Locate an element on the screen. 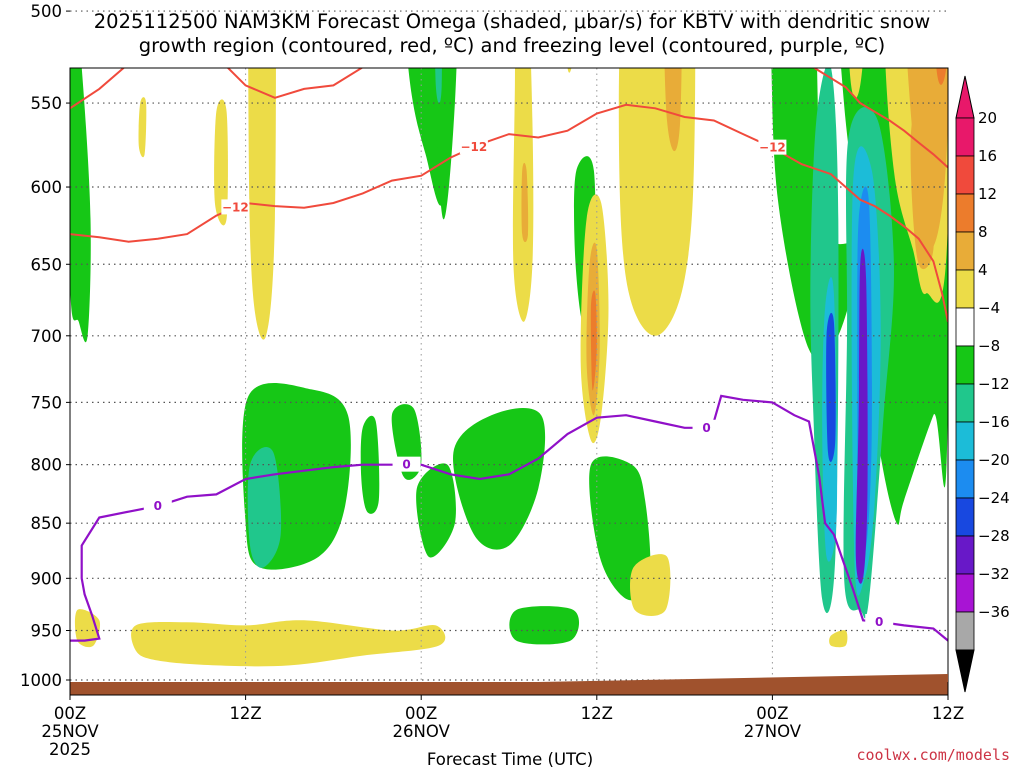 The height and width of the screenshot is (768, 1024). colorbar-tick-label: −24 is located at coordinates (994, 498).